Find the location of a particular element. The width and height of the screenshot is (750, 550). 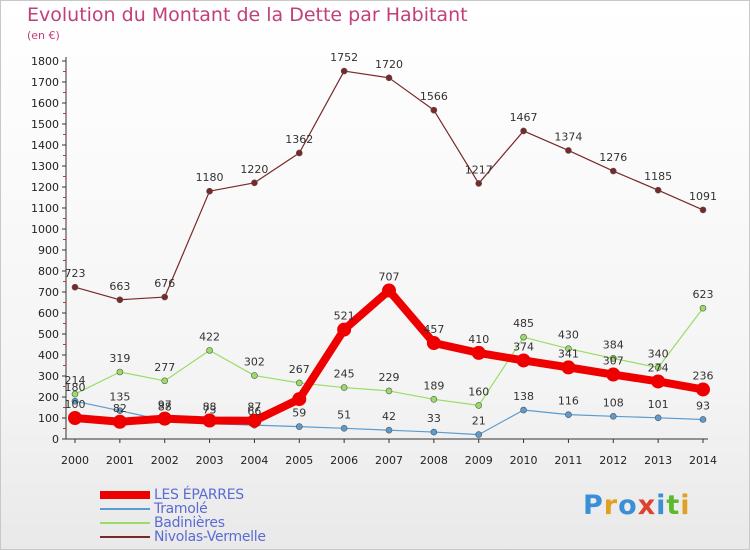

data-label-3: 723 is located at coordinates (75, 273).